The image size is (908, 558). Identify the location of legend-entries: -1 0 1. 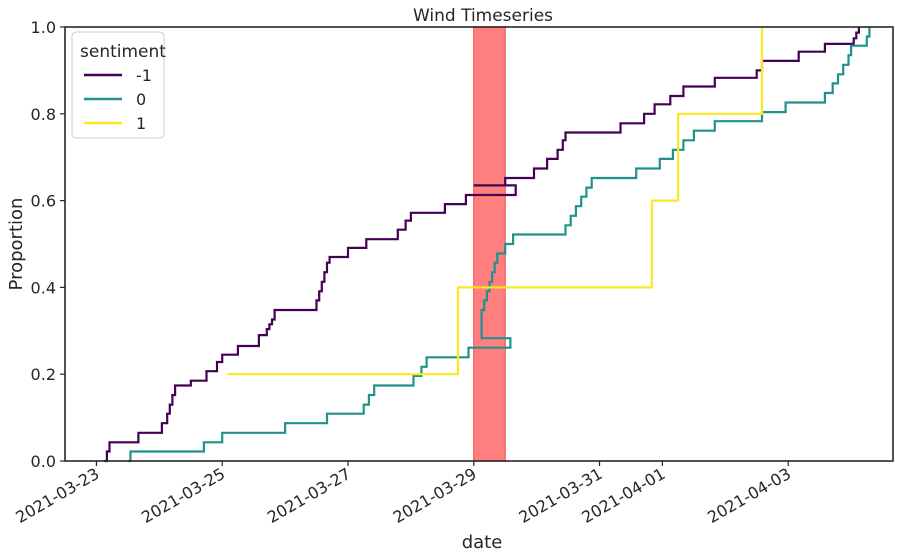
(118, 99).